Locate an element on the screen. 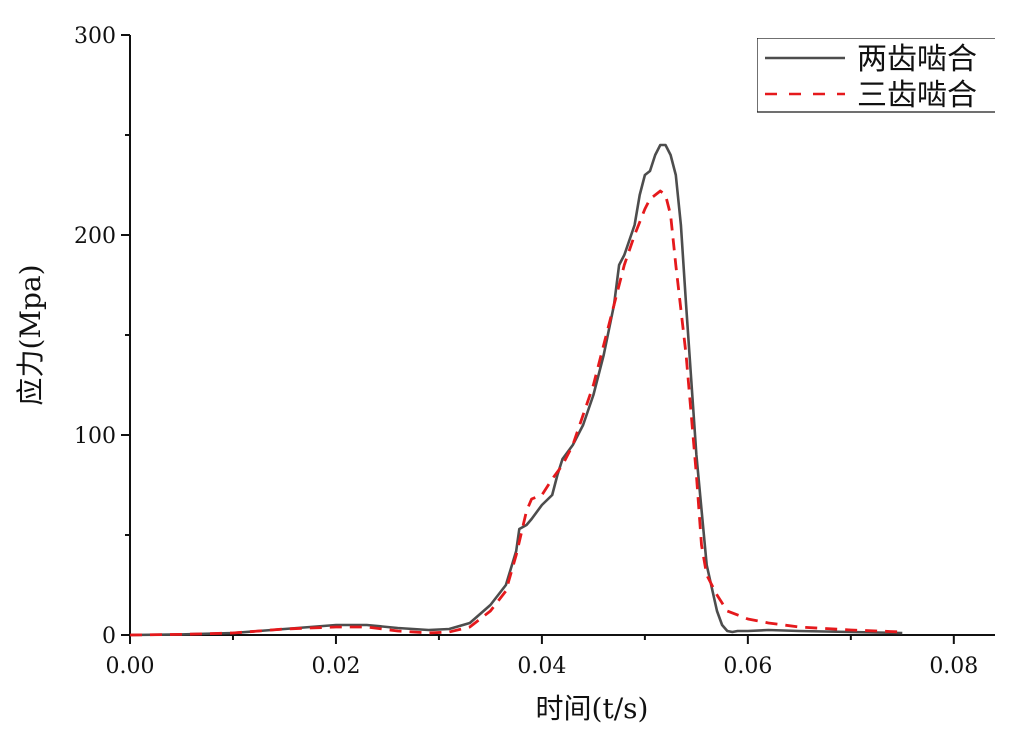  x-tick-label: 0.04 is located at coordinates (541, 666).